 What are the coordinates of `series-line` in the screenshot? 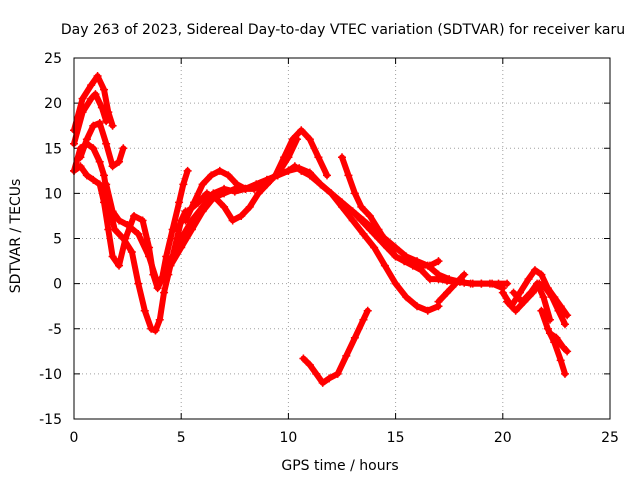 It's located at (102, 145).